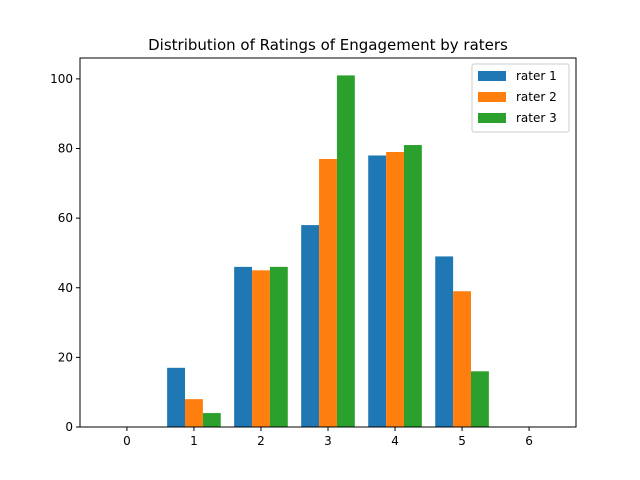 The image size is (640, 480). Describe the element at coordinates (127, 441) in the screenshot. I see `x-tick-label: 0` at that location.